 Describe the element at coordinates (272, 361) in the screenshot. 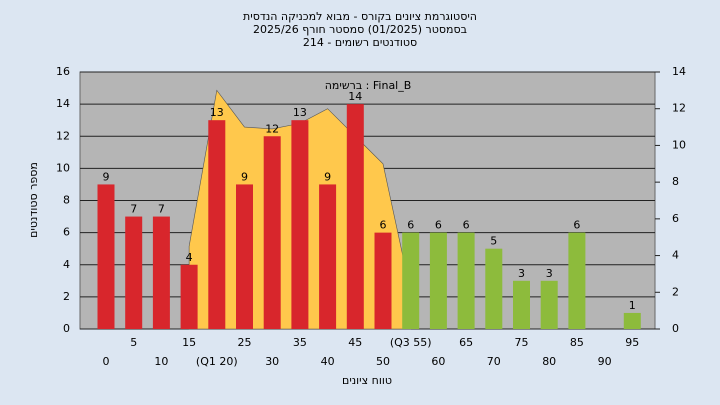

I see `x-tick-label: 30` at that location.